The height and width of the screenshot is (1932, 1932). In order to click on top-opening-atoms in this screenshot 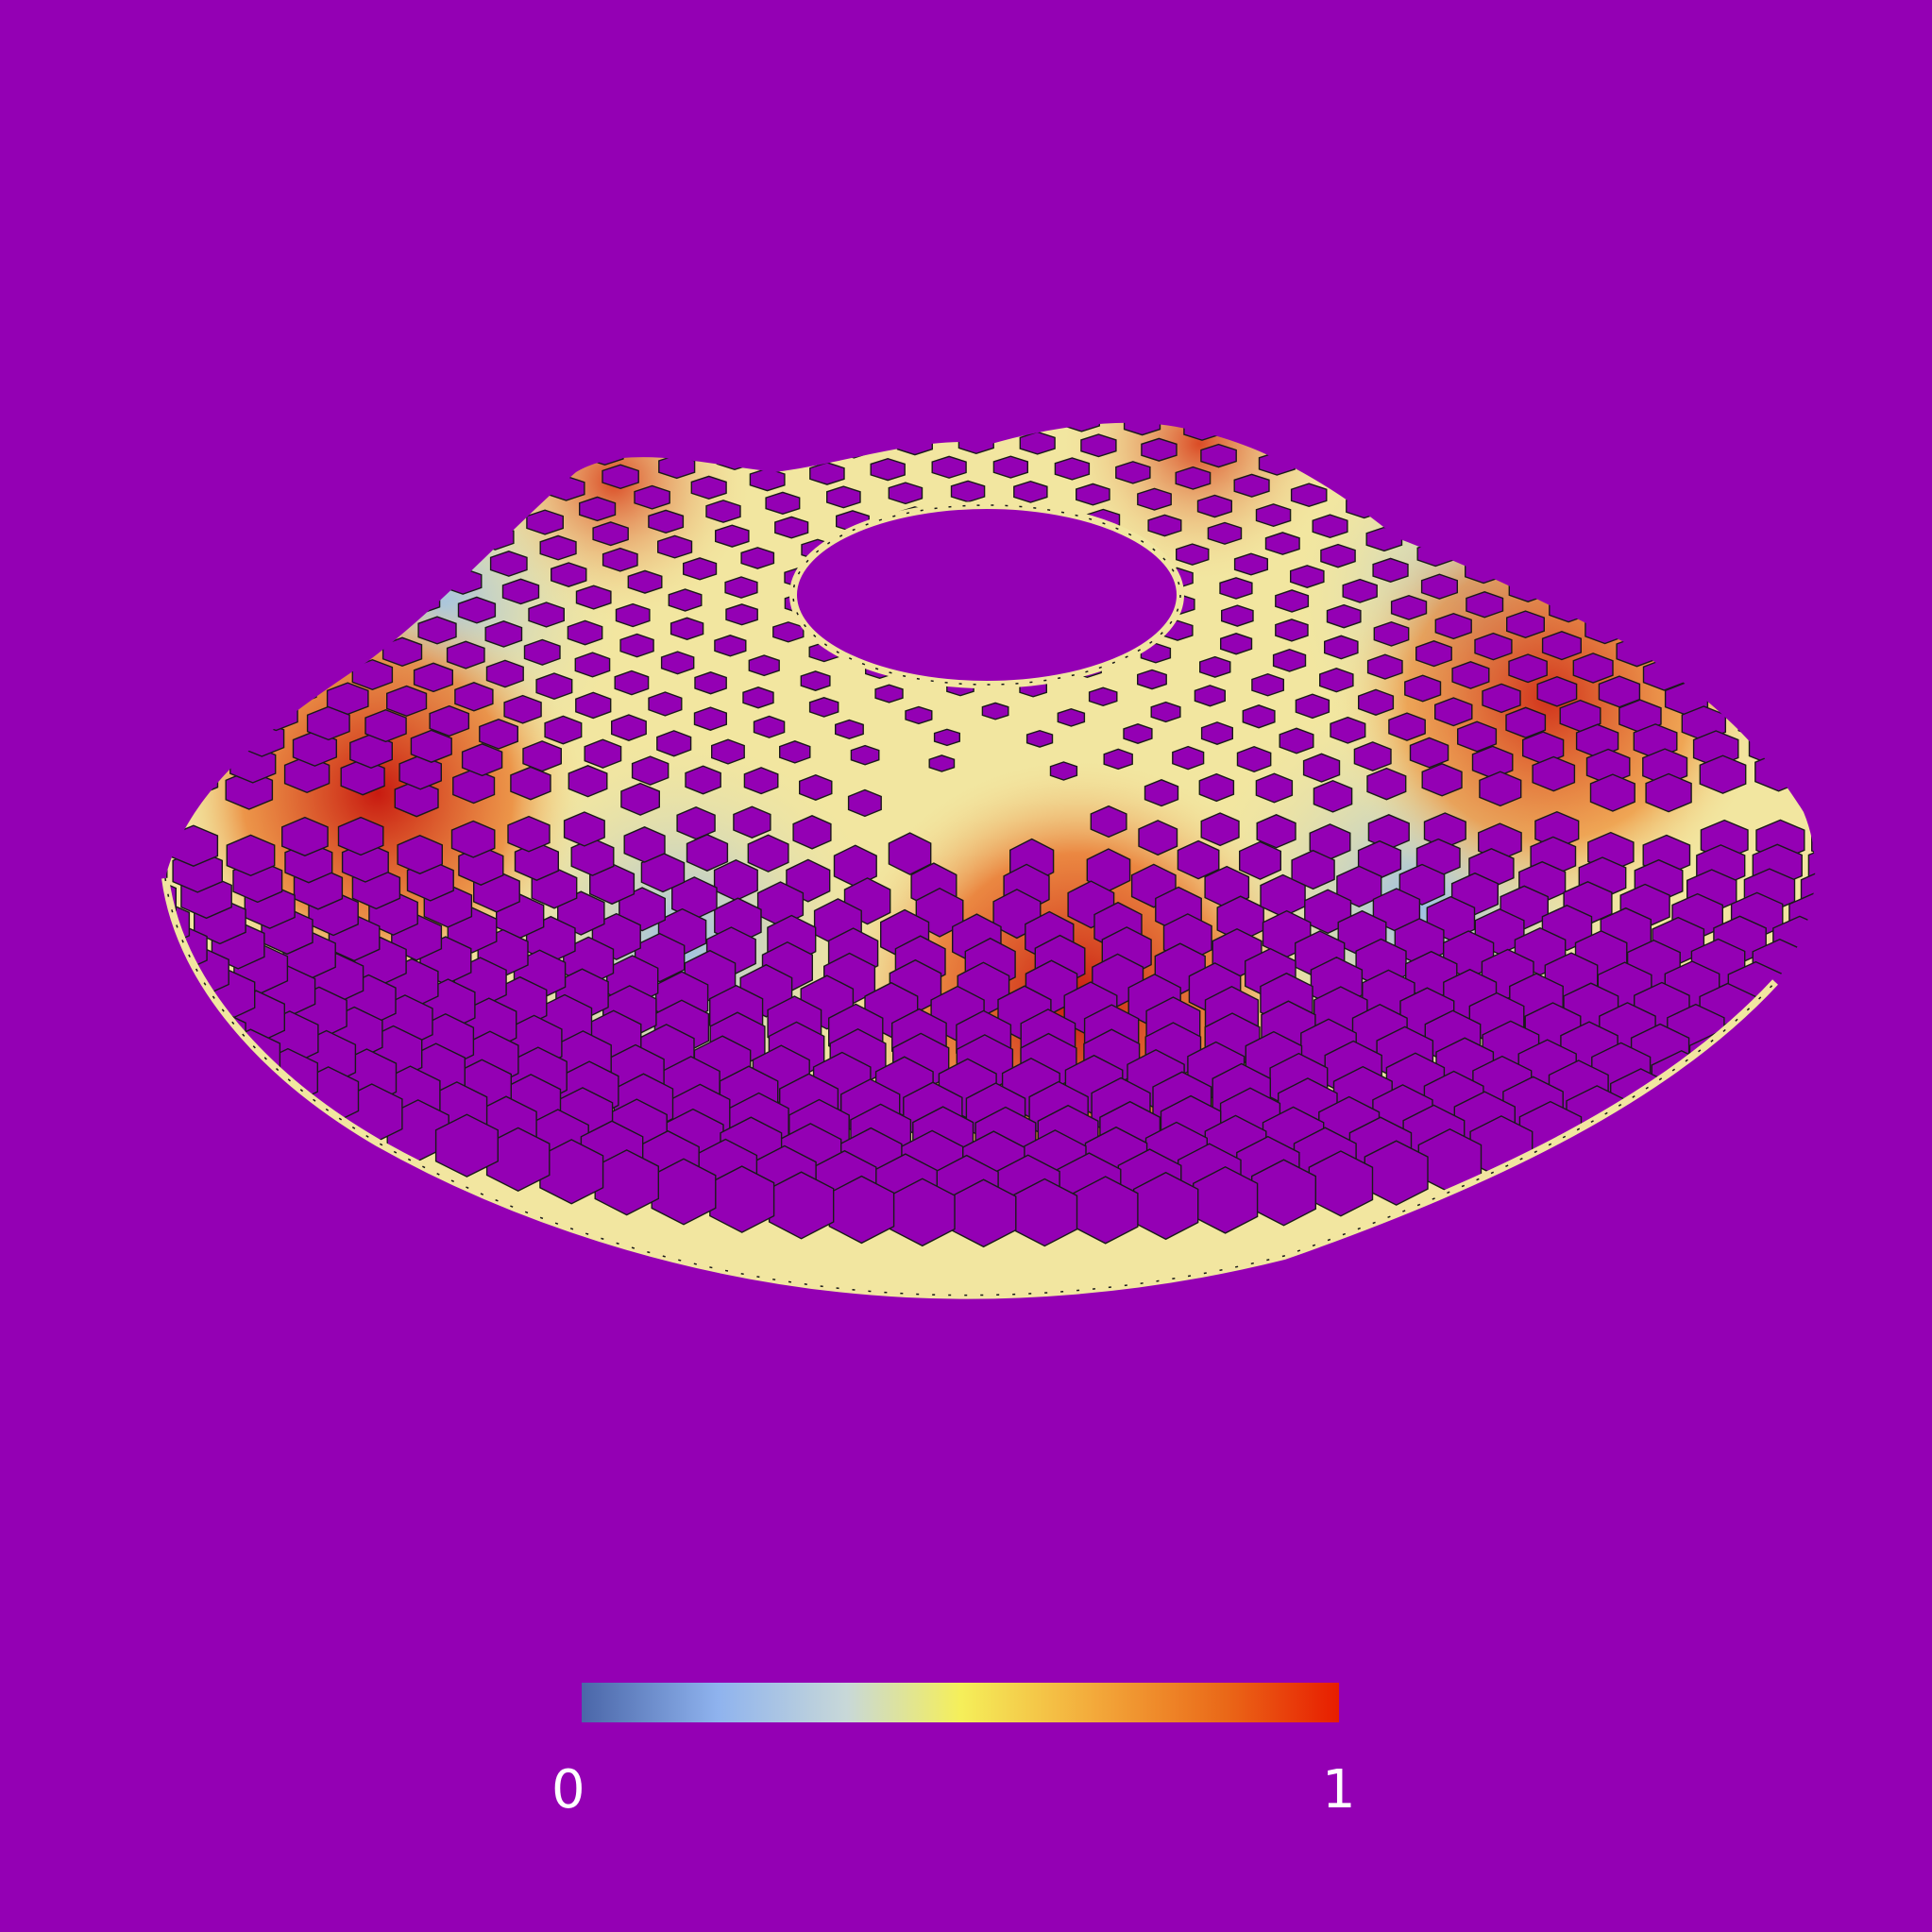, I will do `click(986, 595)`.